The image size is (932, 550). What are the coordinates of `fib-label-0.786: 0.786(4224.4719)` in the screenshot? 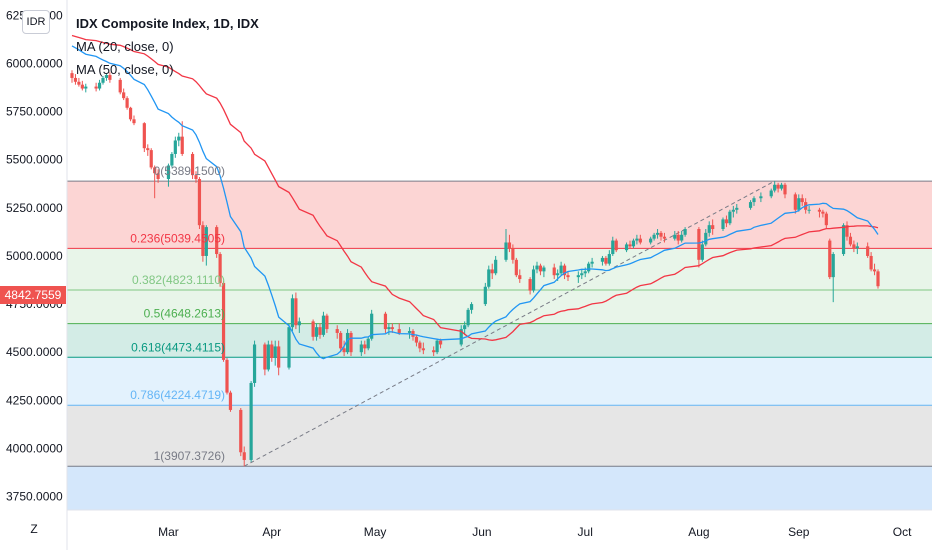 It's located at (177, 395).